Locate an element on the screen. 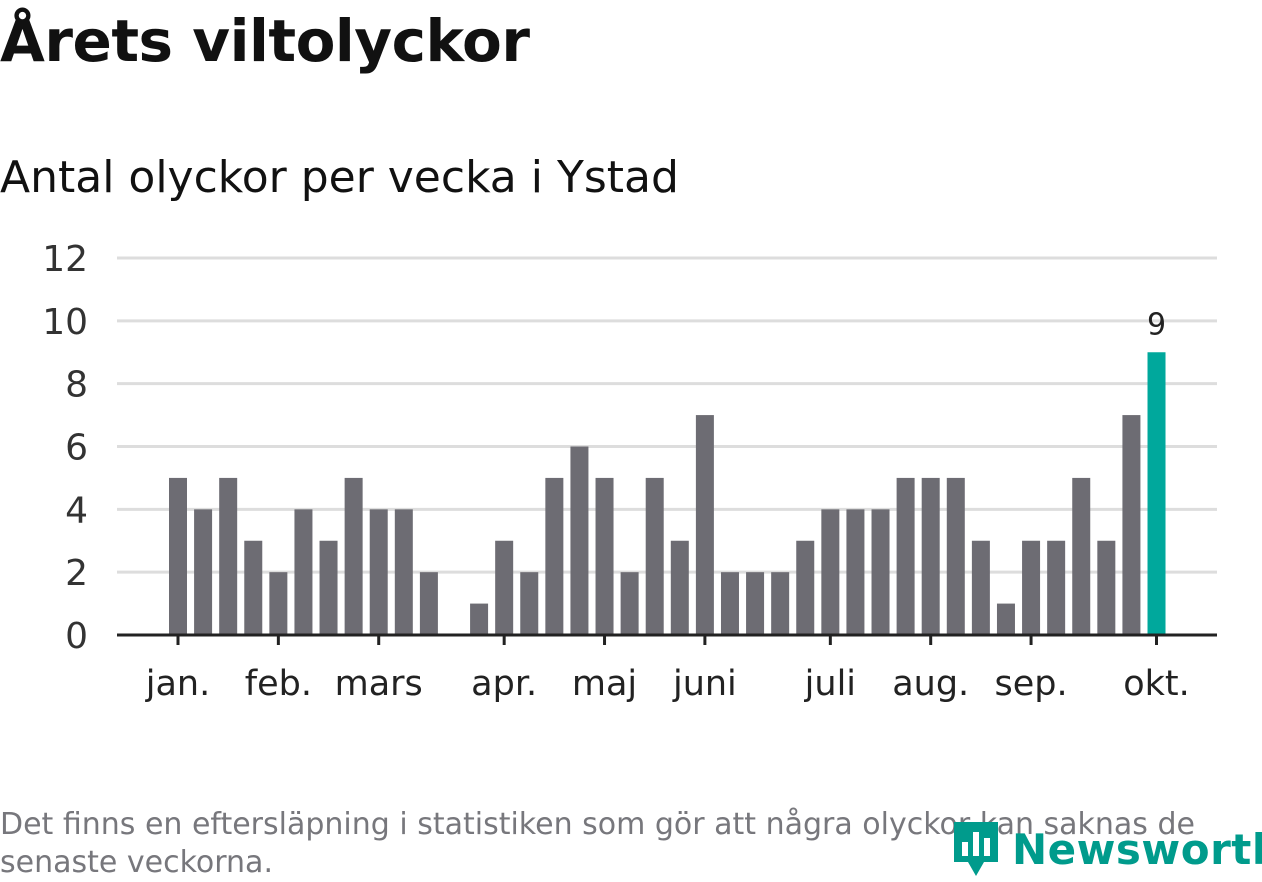 Image resolution: width=1262 pixels, height=882 pixels. x-tick-label: jan. is located at coordinates (177, 684).